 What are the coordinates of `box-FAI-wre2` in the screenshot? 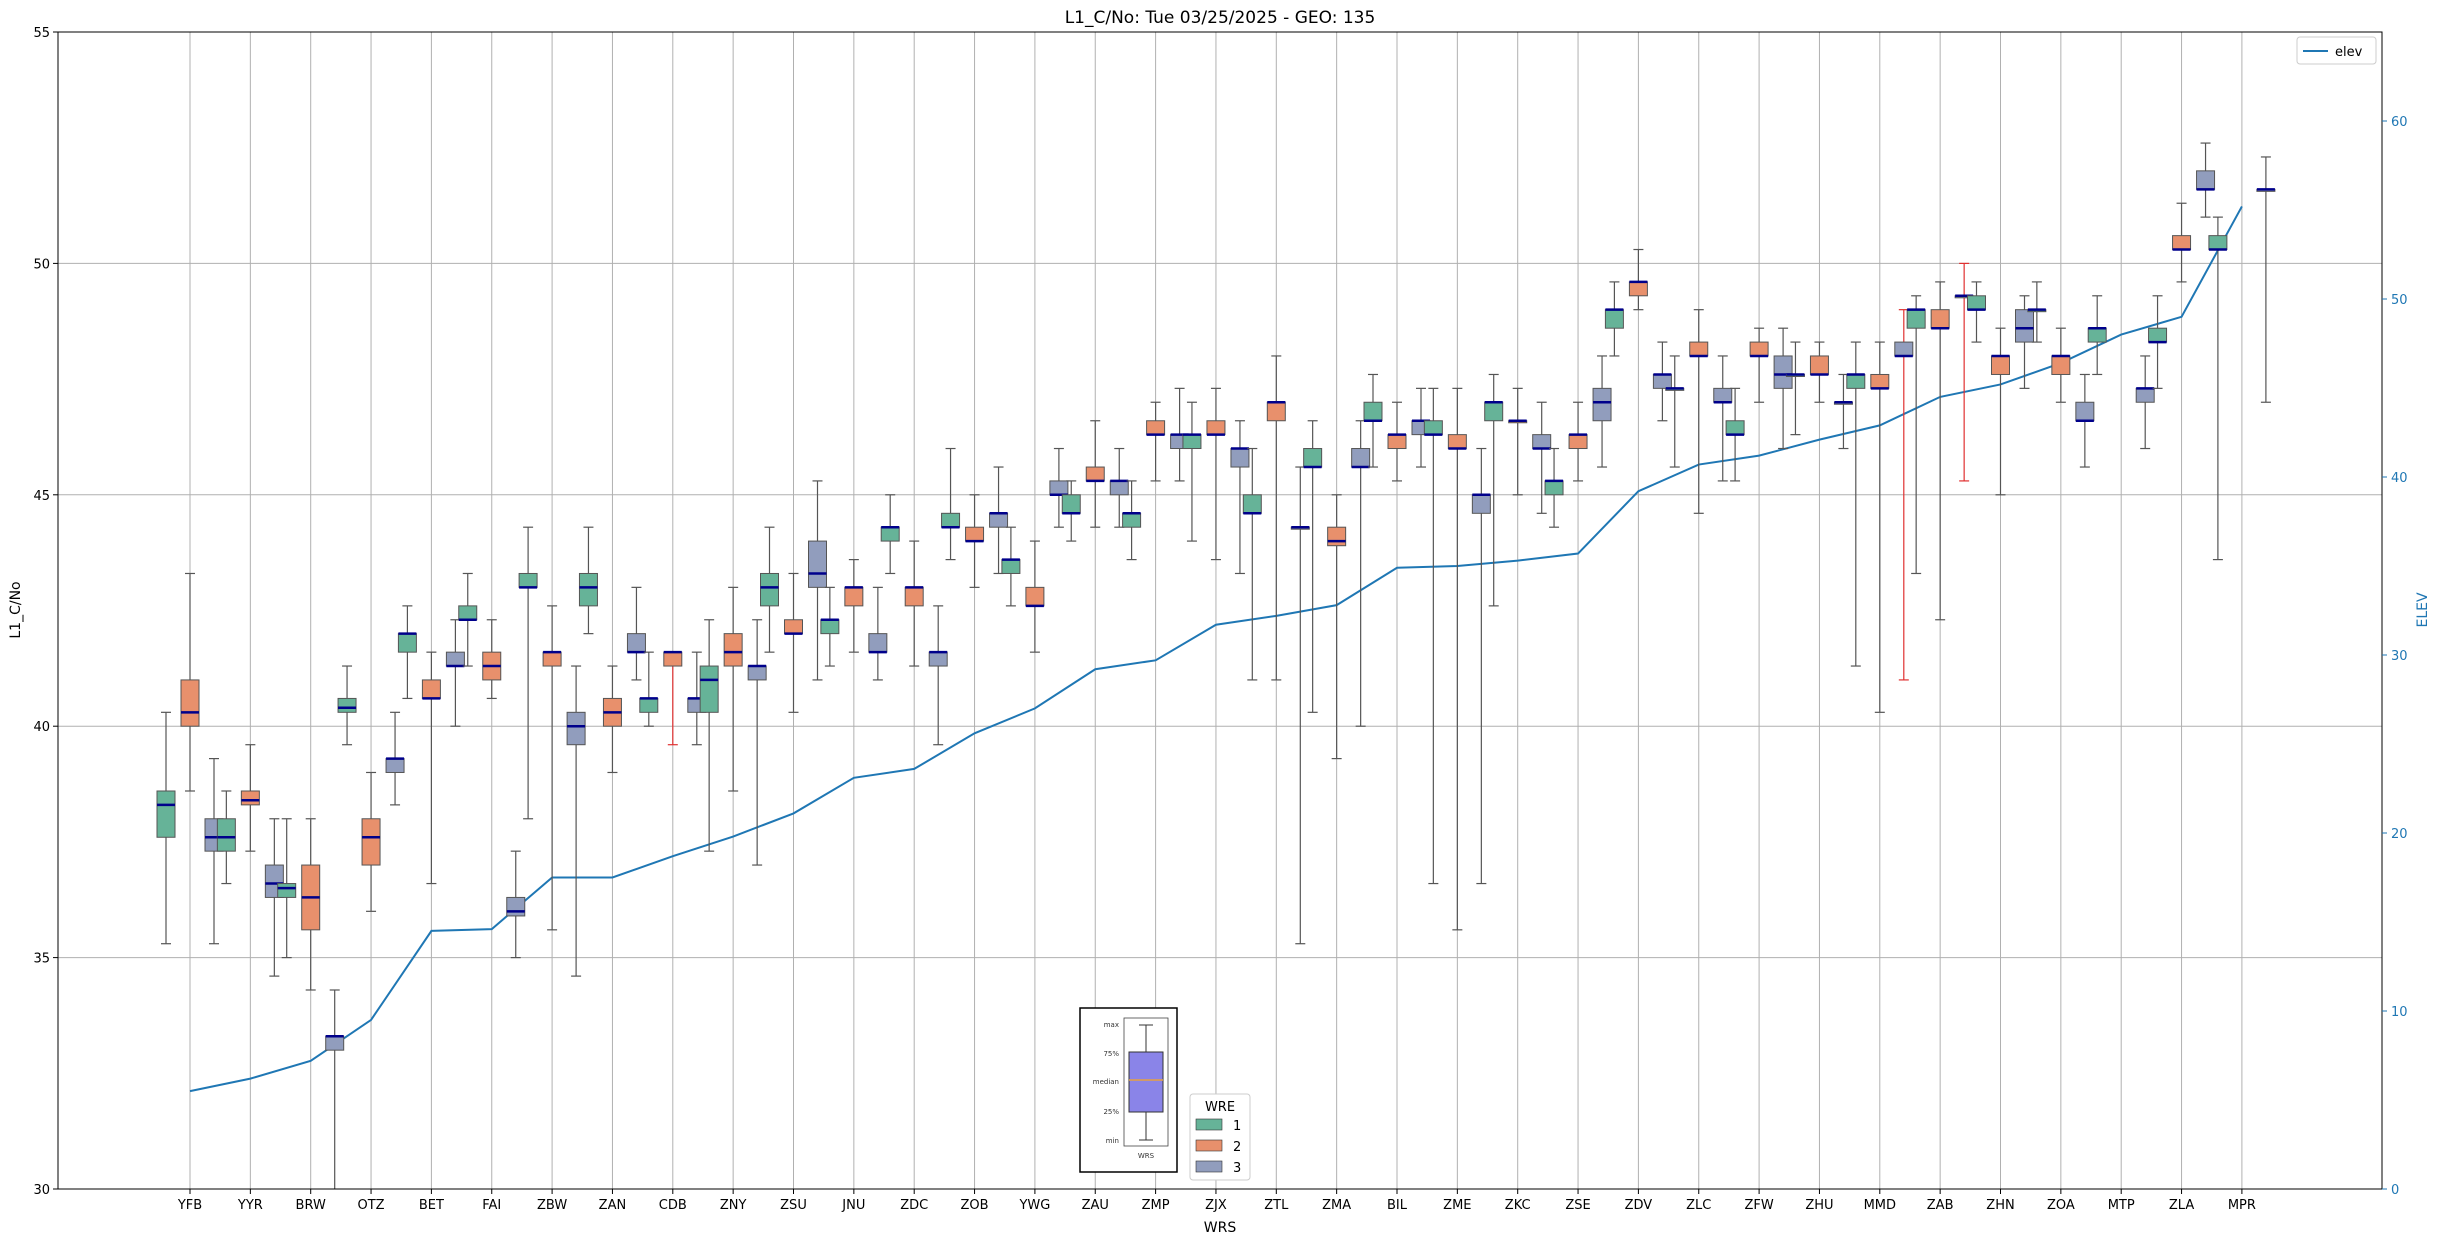 It's located at (492, 659).